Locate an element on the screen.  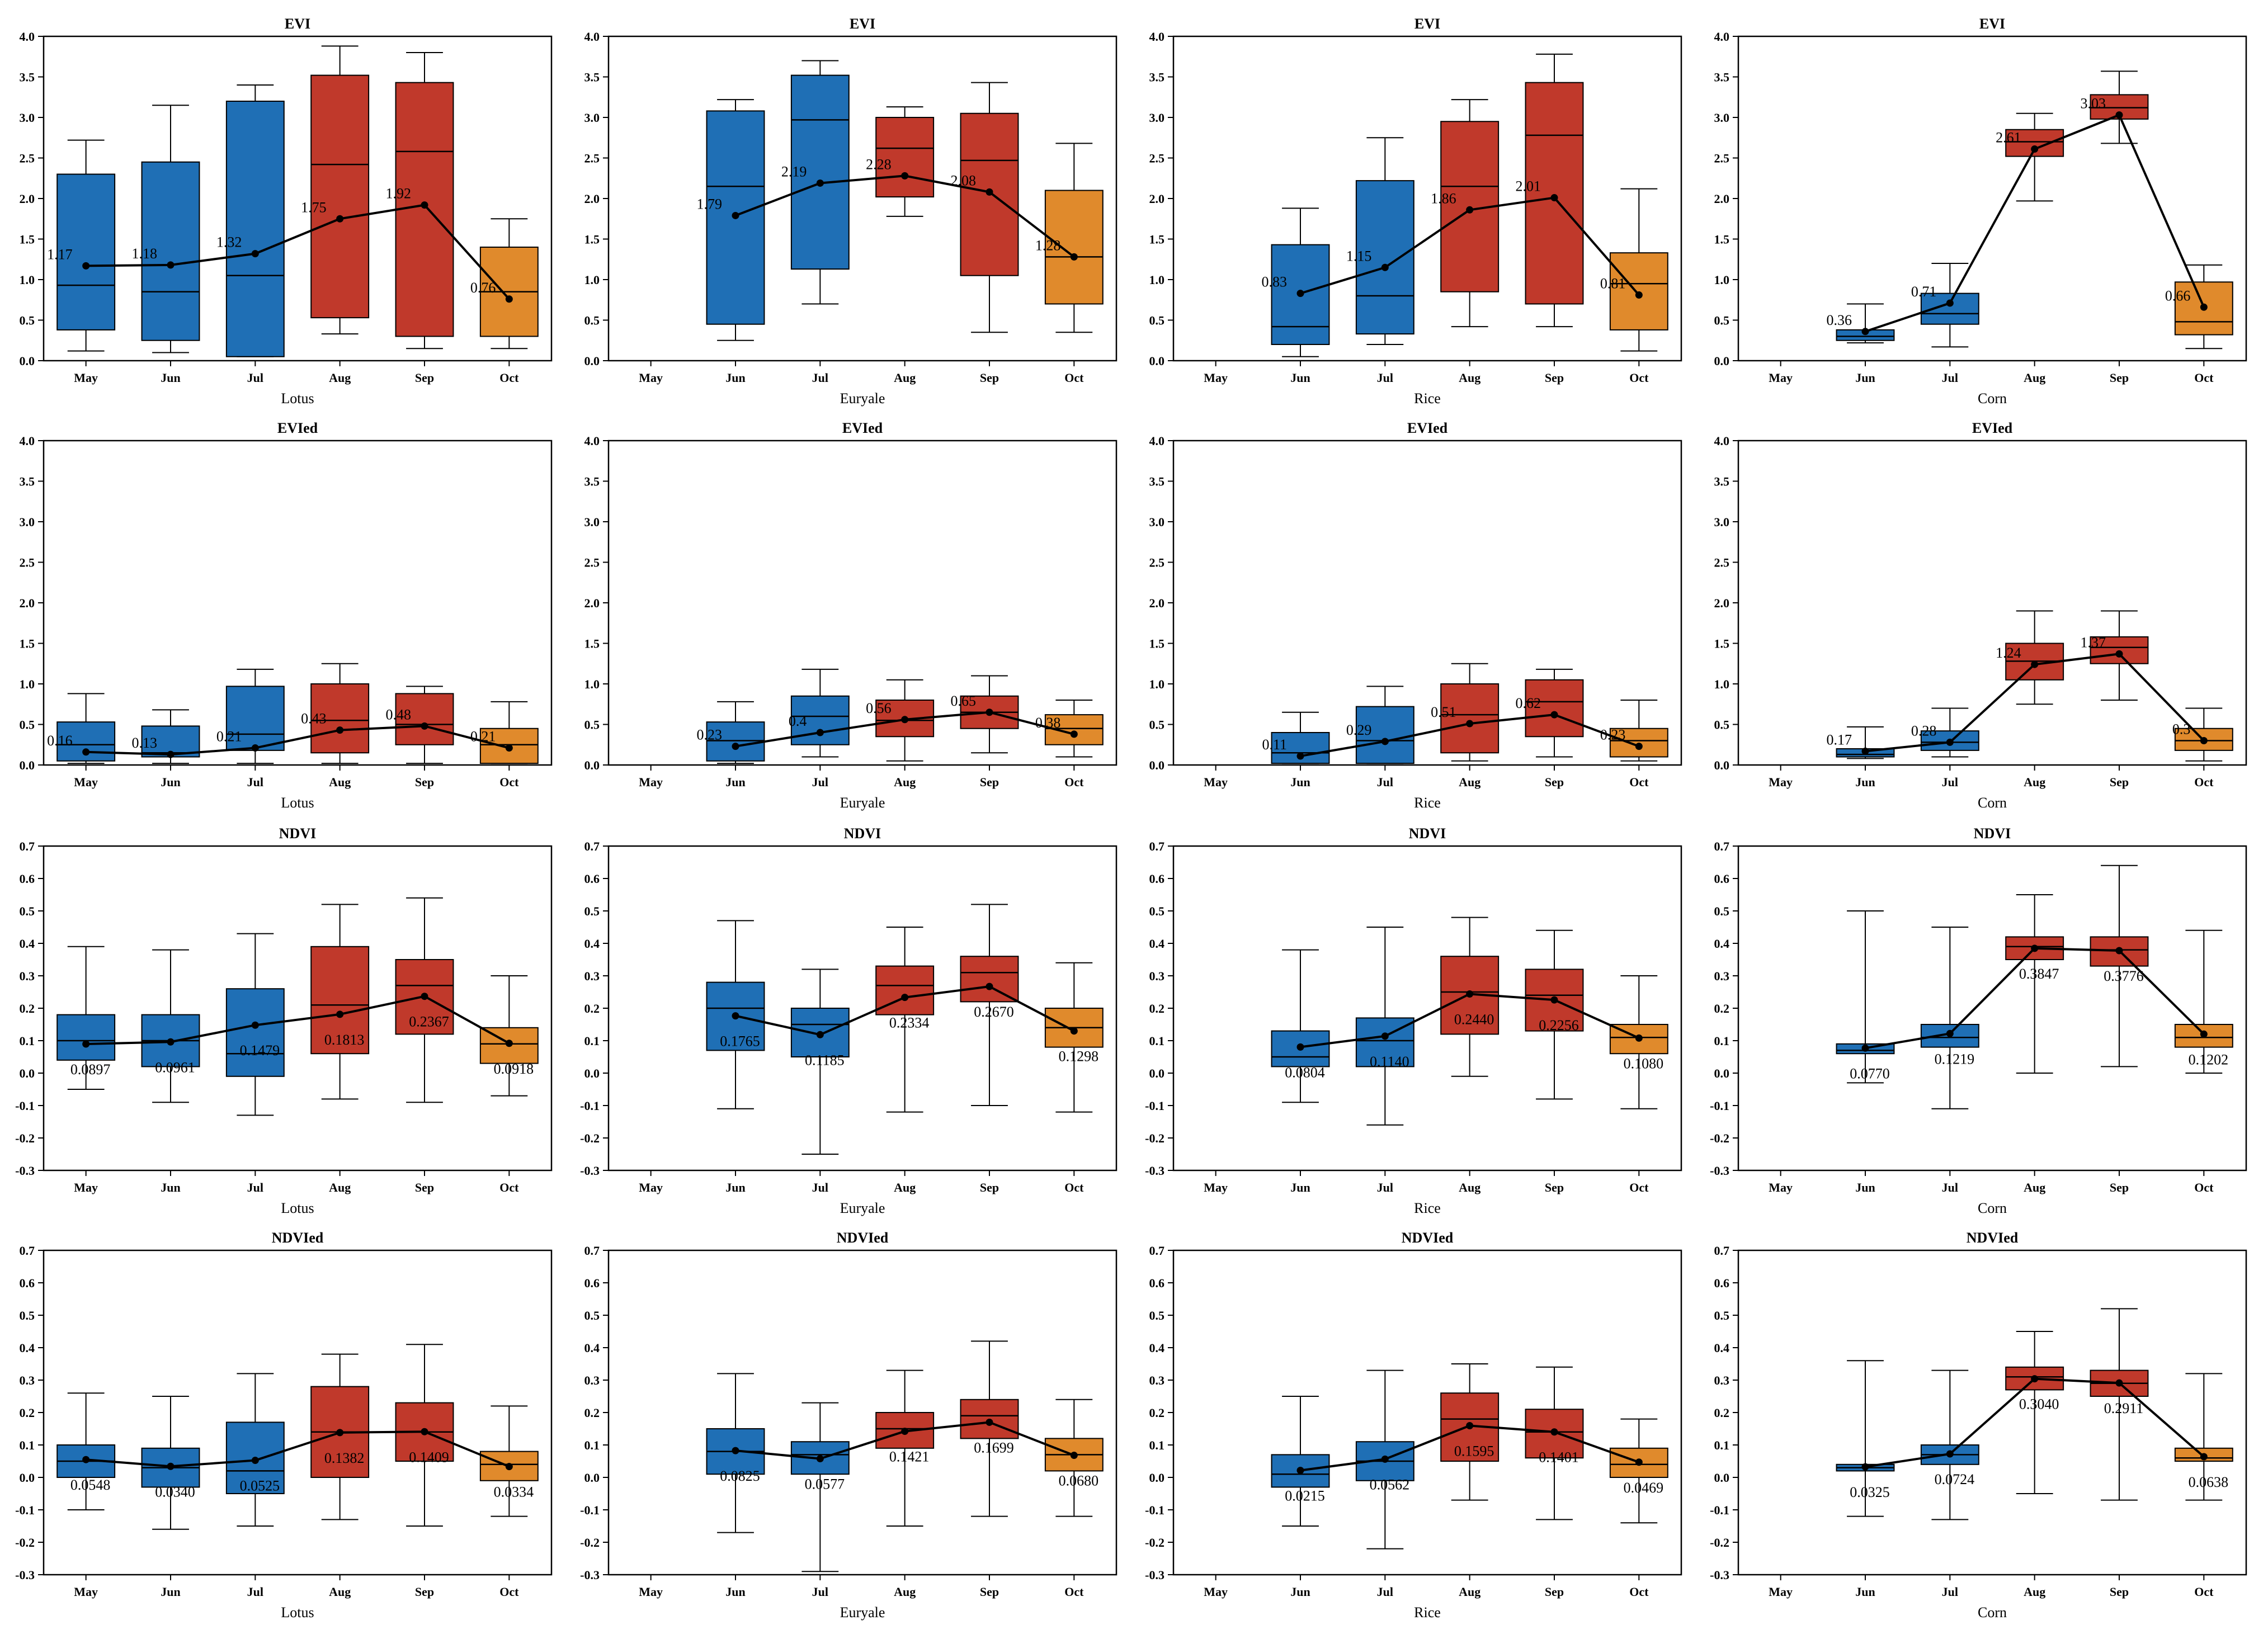
data-label: 0.0469 is located at coordinates (1644, 1488).